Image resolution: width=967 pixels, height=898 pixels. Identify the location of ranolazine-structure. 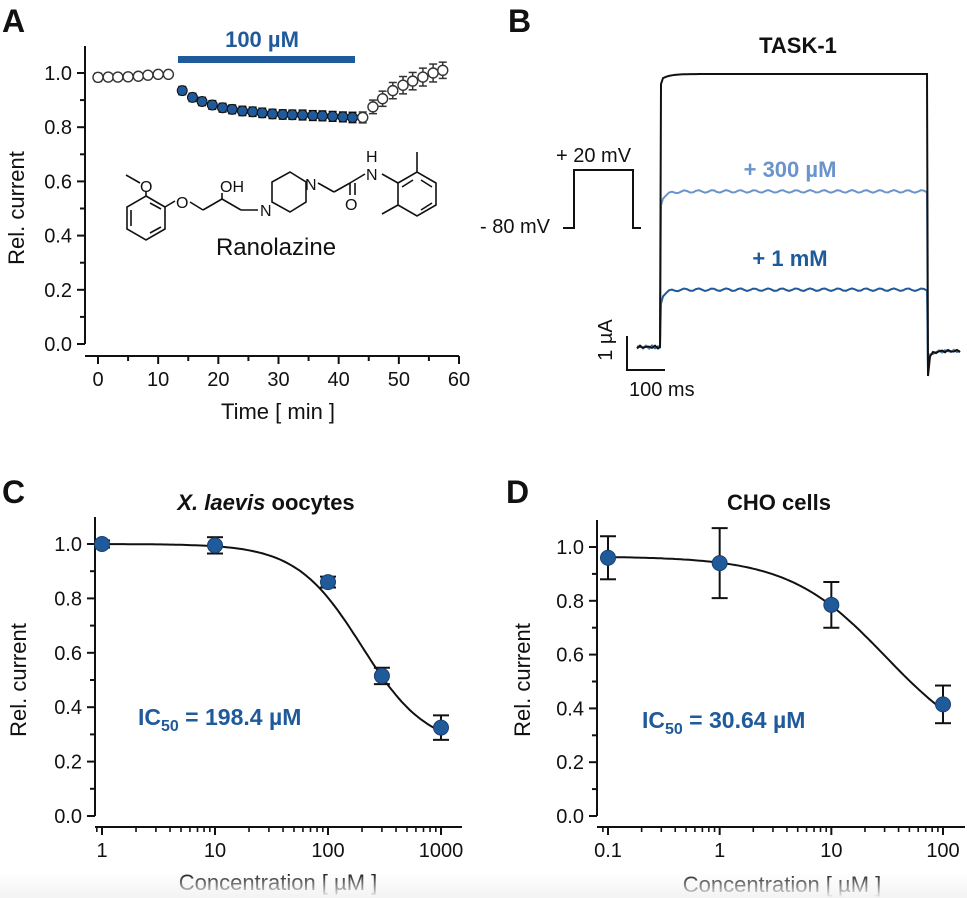
(281, 196).